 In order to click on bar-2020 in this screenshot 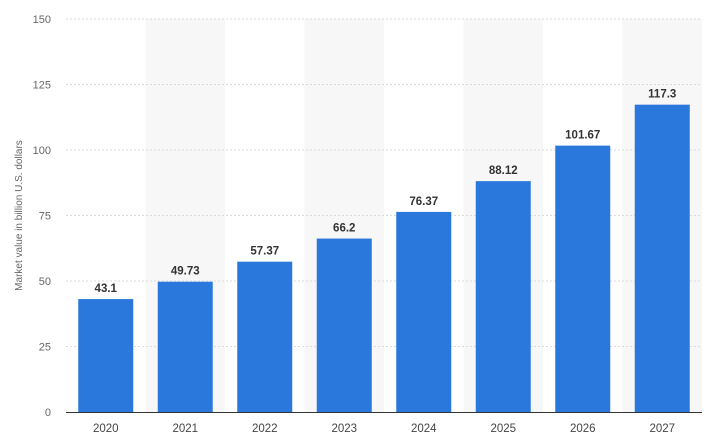, I will do `click(106, 355)`.